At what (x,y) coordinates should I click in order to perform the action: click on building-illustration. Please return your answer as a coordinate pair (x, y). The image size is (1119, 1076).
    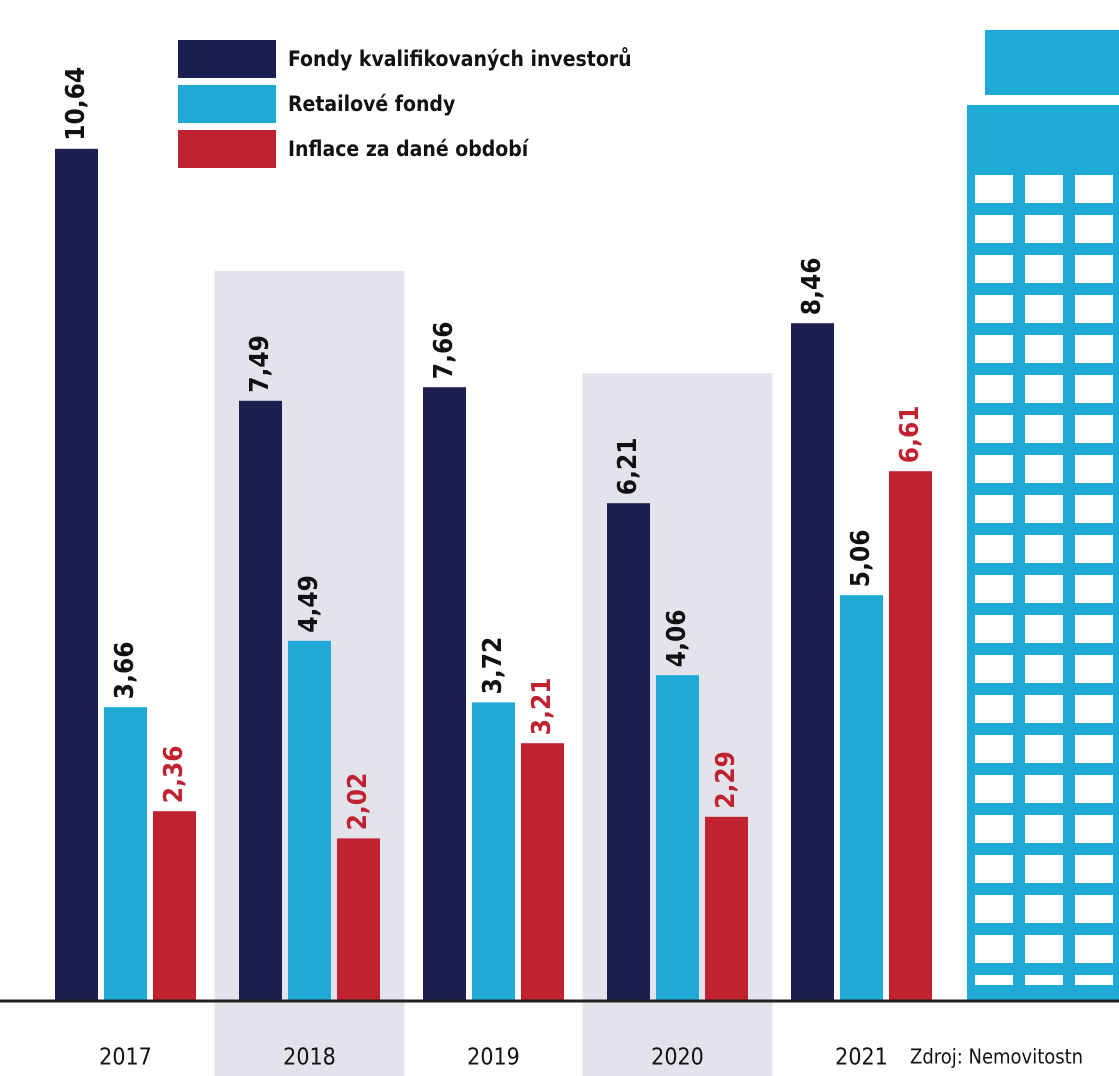
    Looking at the image, I should click on (1043, 515).